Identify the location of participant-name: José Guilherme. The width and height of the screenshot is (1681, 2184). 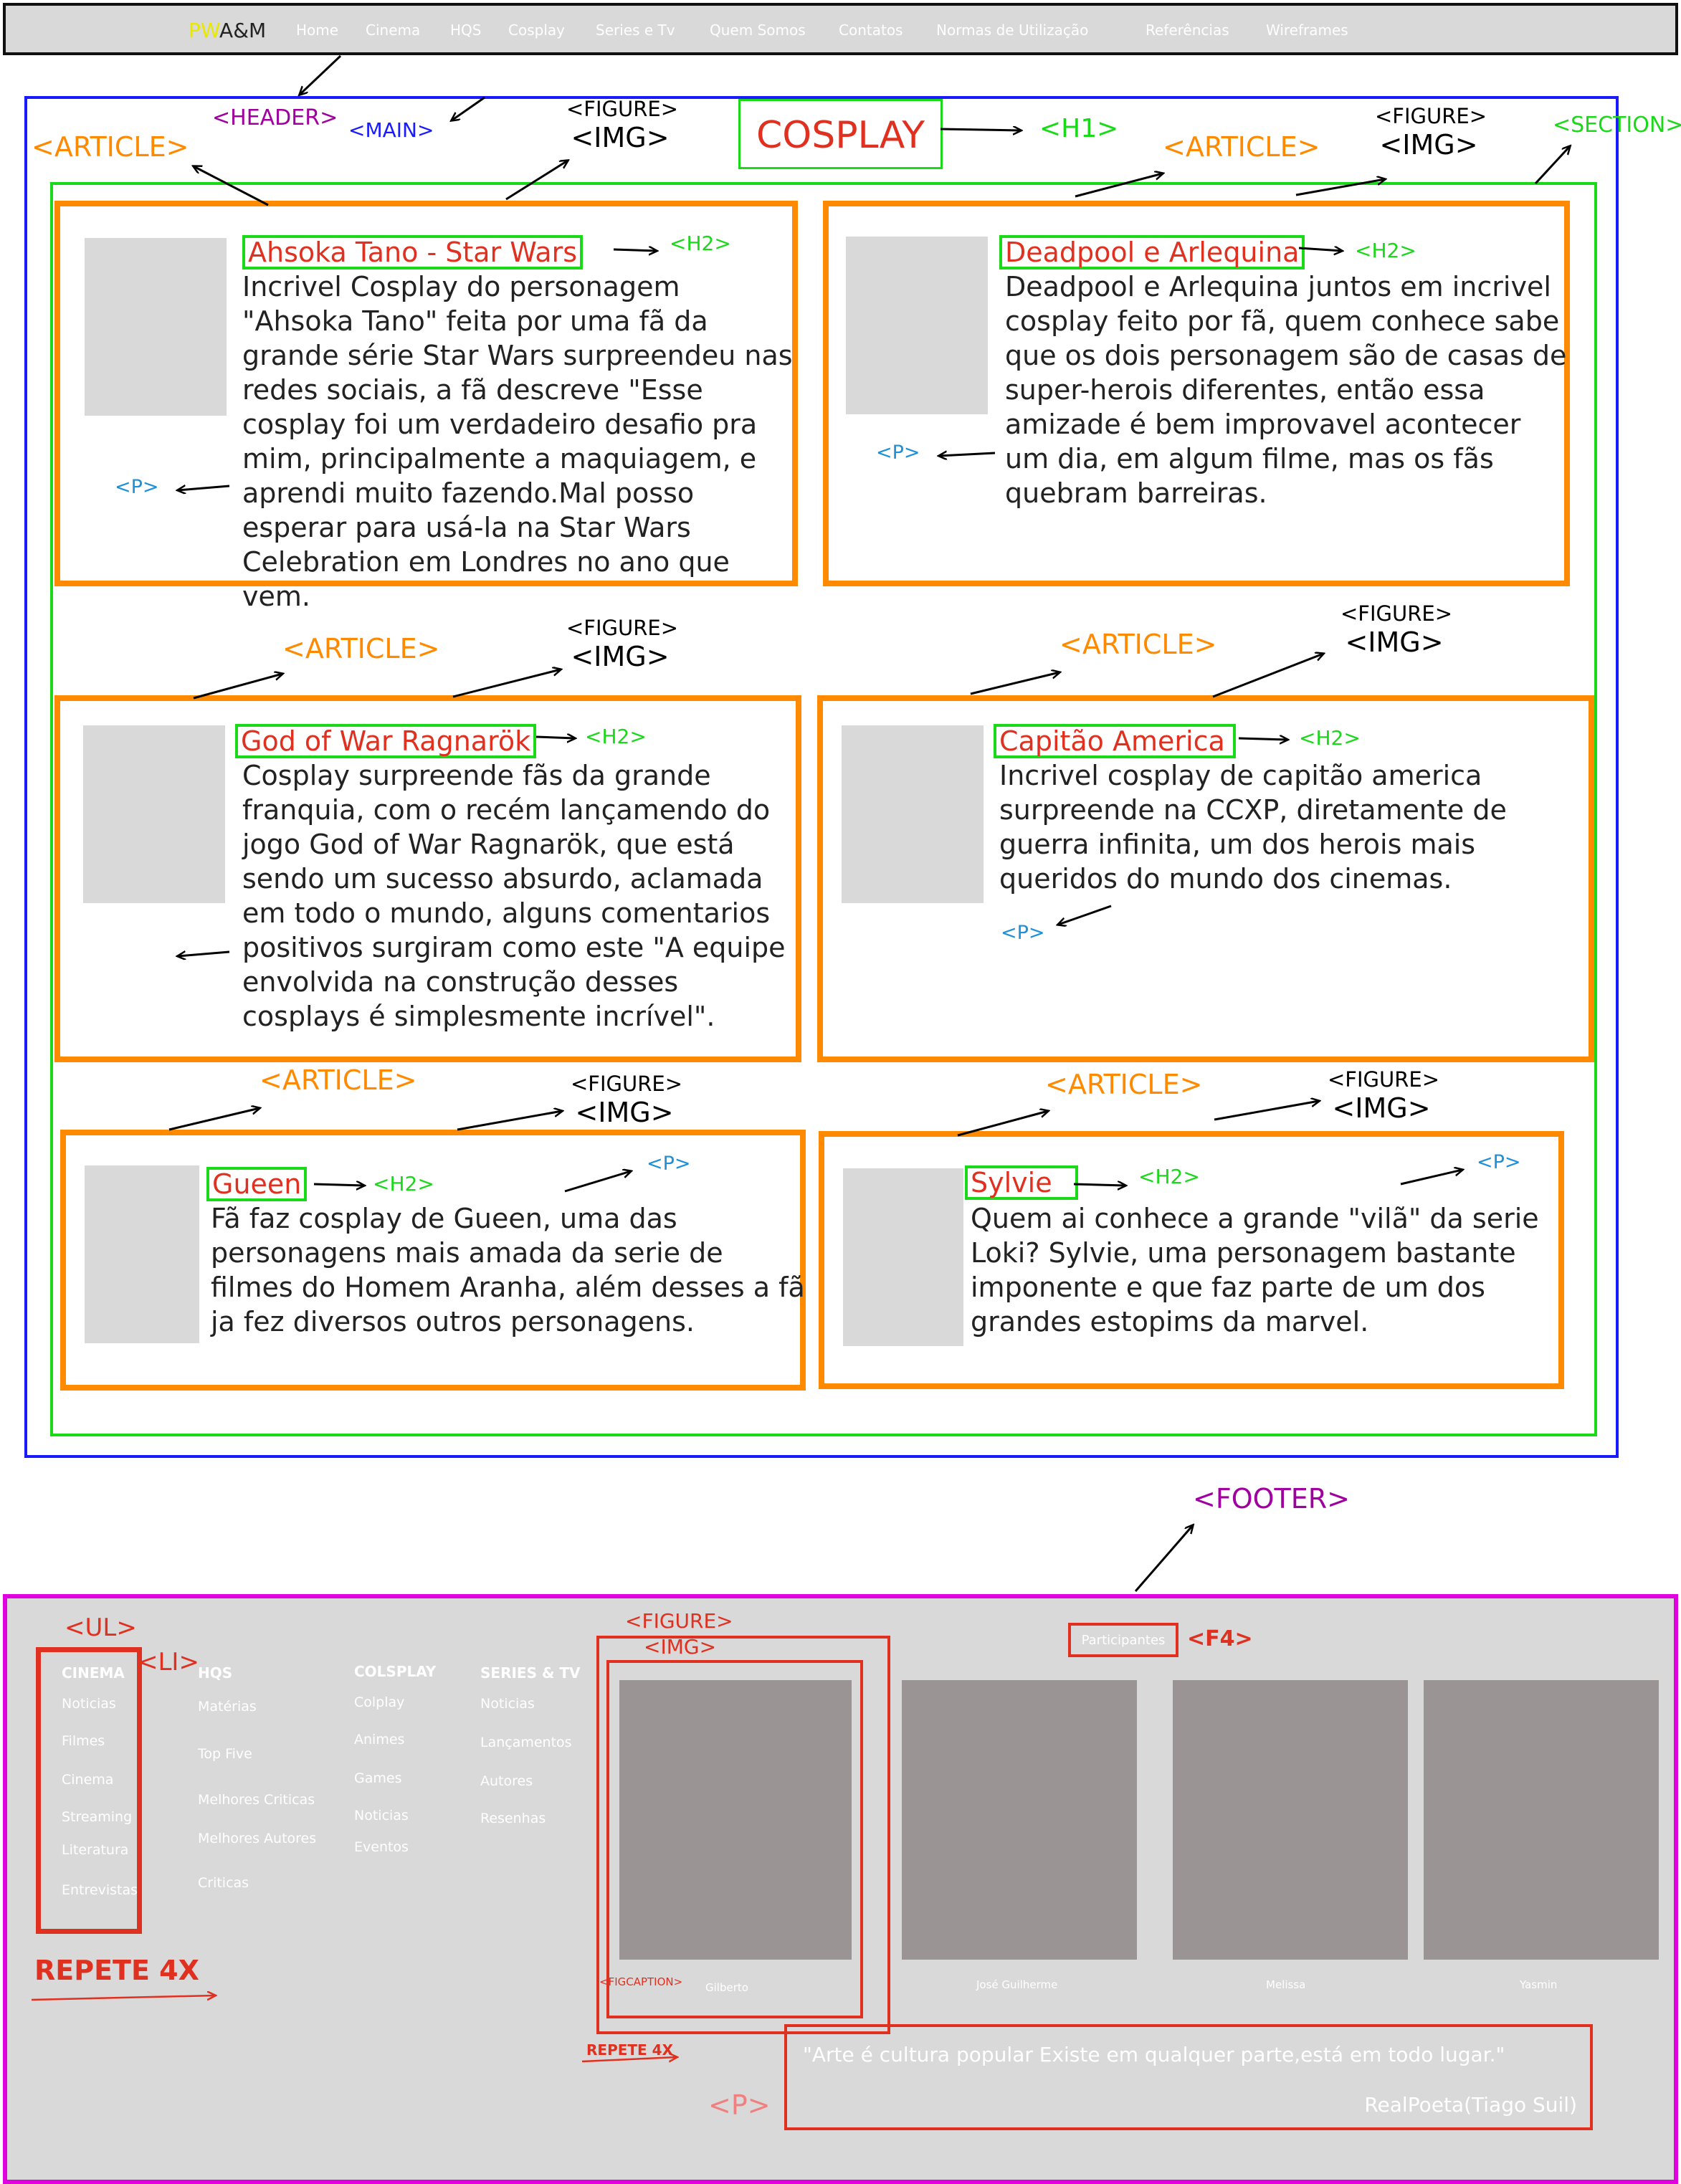
(1017, 1984).